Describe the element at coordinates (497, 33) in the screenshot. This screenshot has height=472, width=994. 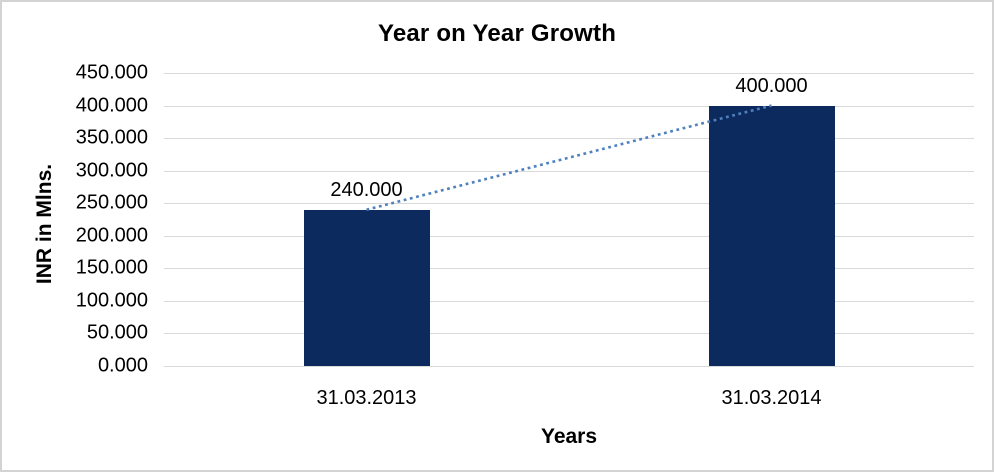
I see `chart-title: Year on Year Growth` at that location.